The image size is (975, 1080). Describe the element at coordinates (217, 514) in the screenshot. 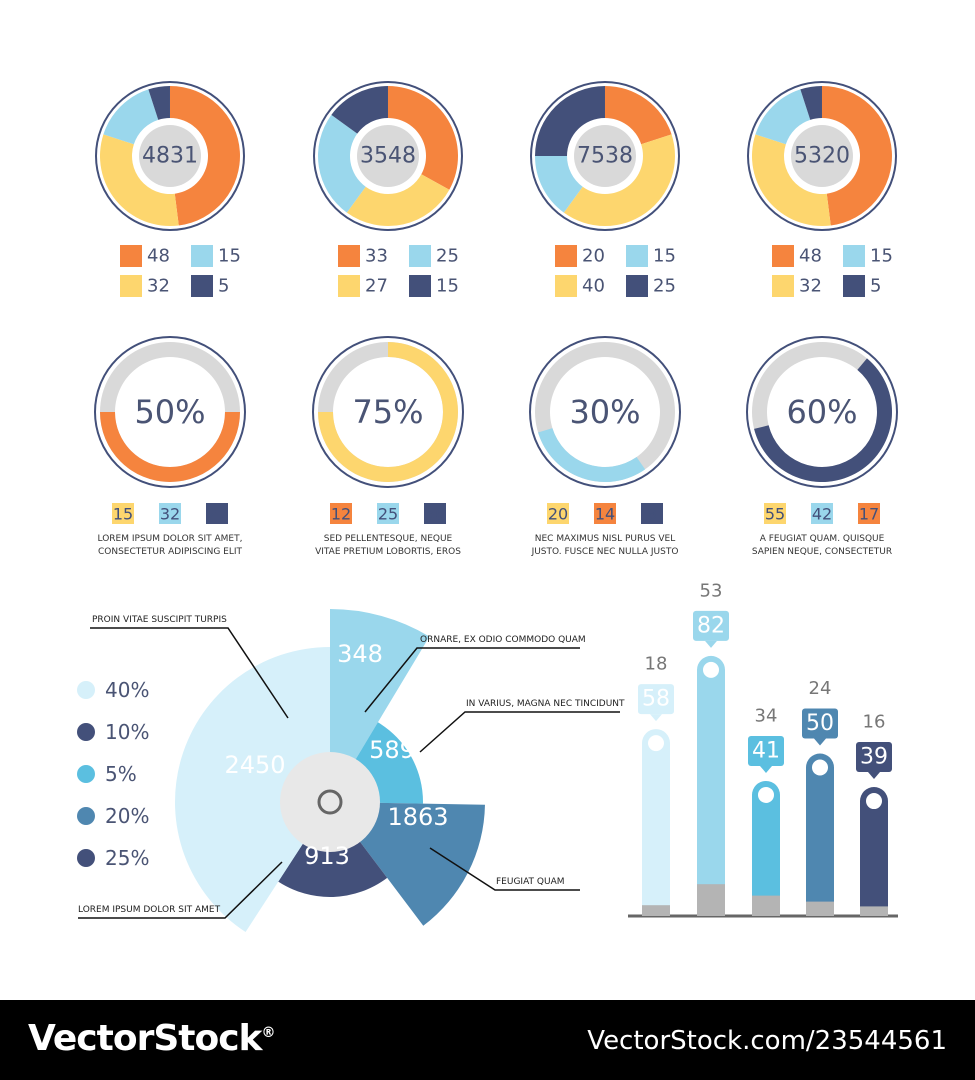

I see `badge-value: 27` at that location.